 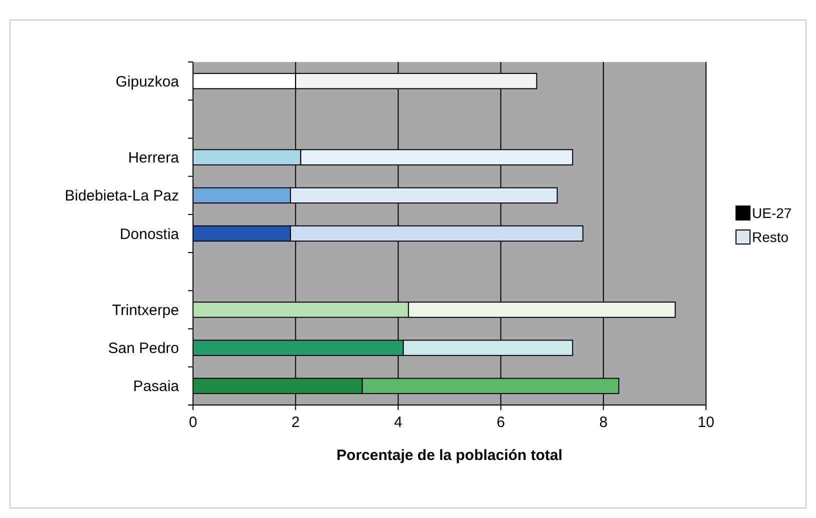 What do you see at coordinates (449, 455) in the screenshot?
I see `x-axis-title: Porcentaje de la población total` at bounding box center [449, 455].